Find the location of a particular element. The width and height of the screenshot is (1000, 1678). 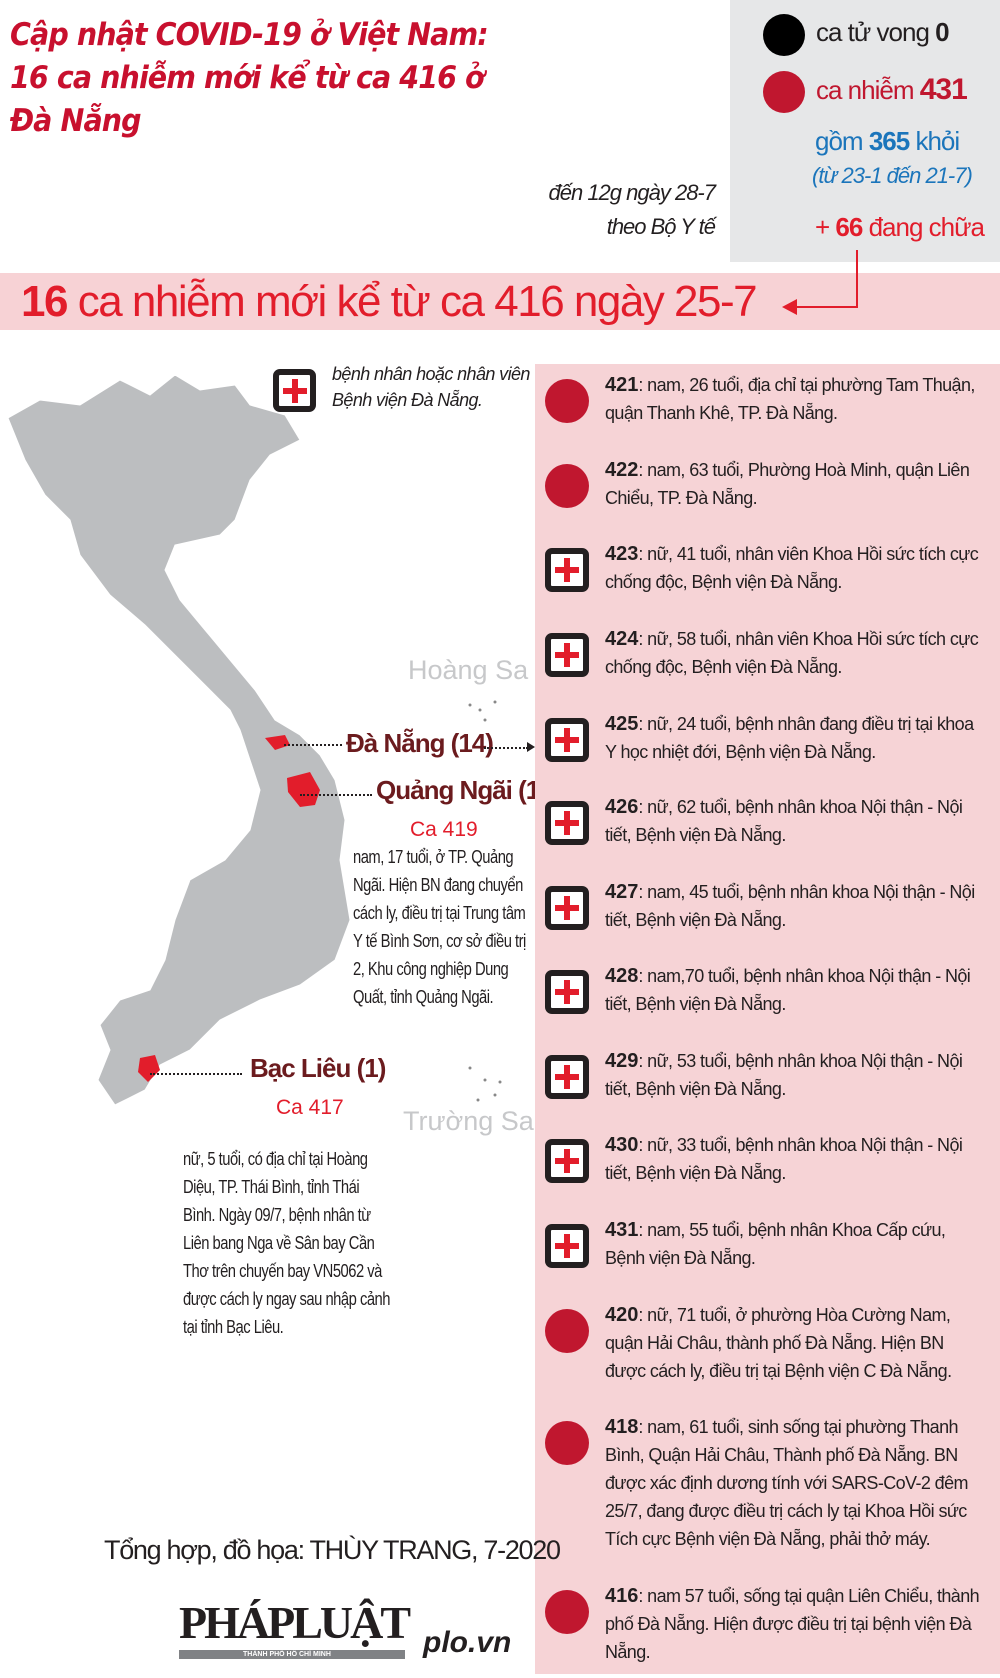

case-number: 421 is located at coordinates (622, 385).